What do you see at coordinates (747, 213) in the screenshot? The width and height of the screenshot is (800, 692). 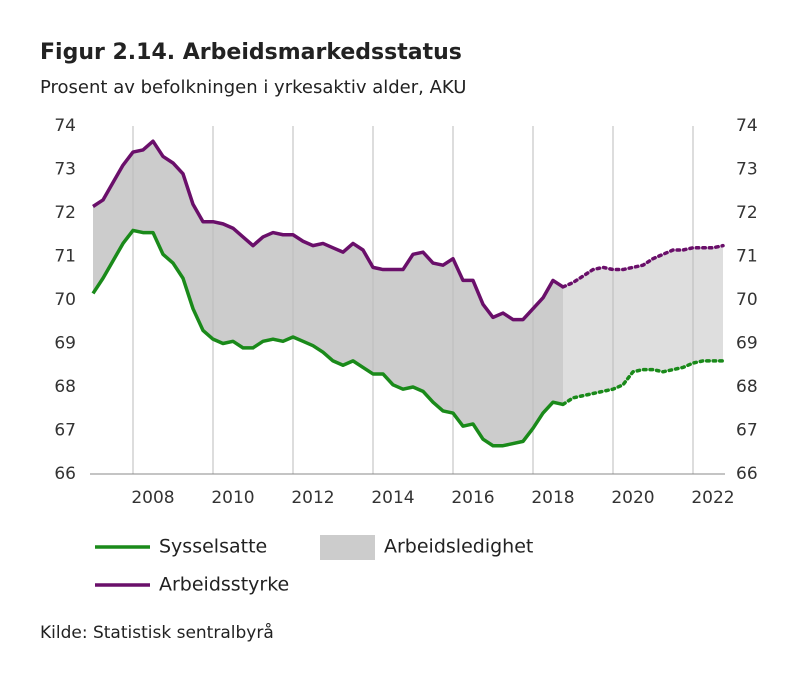 I see `y2-tick-label: 72` at bounding box center [747, 213].